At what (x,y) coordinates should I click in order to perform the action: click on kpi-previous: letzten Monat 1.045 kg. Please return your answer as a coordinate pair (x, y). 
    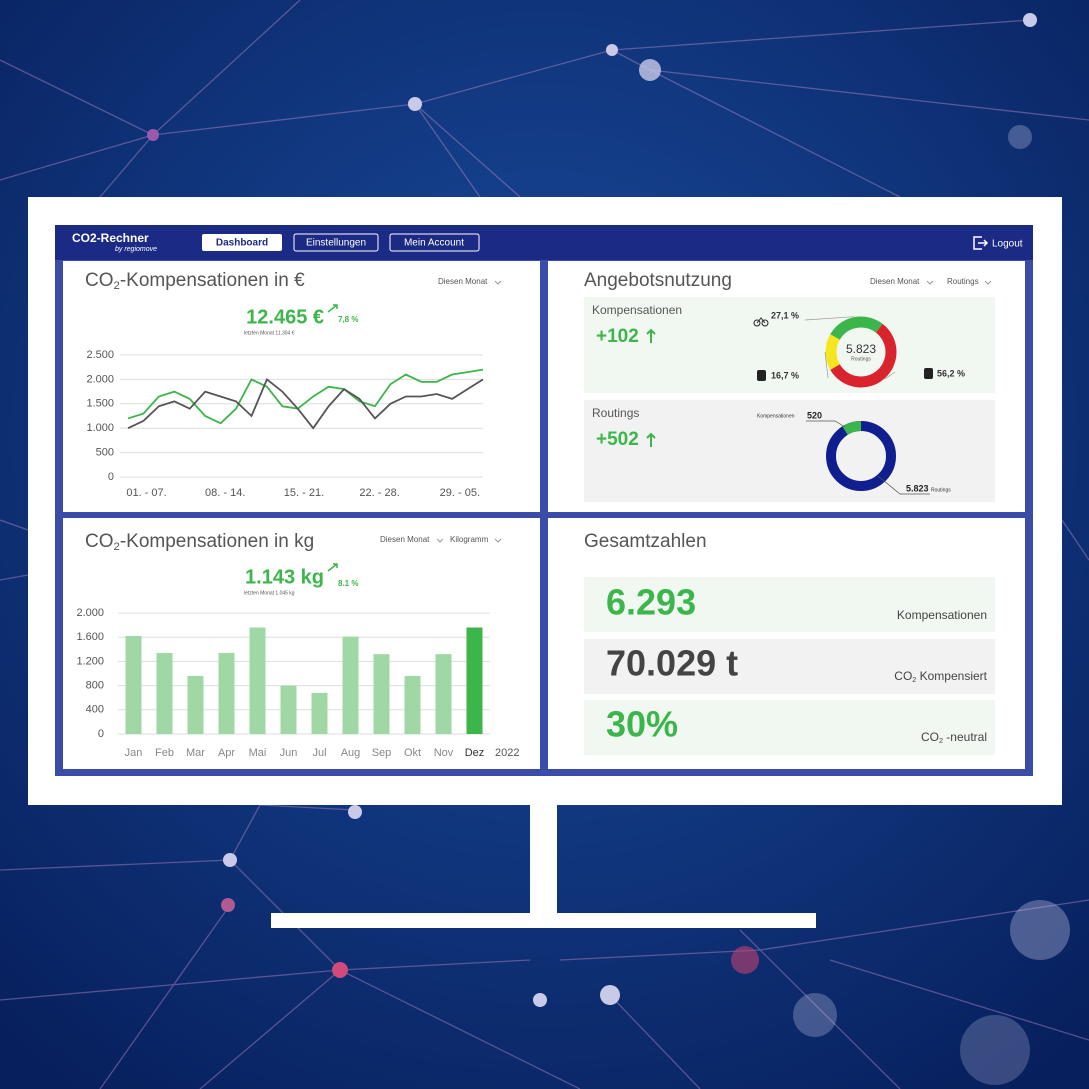
    Looking at the image, I should click on (269, 593).